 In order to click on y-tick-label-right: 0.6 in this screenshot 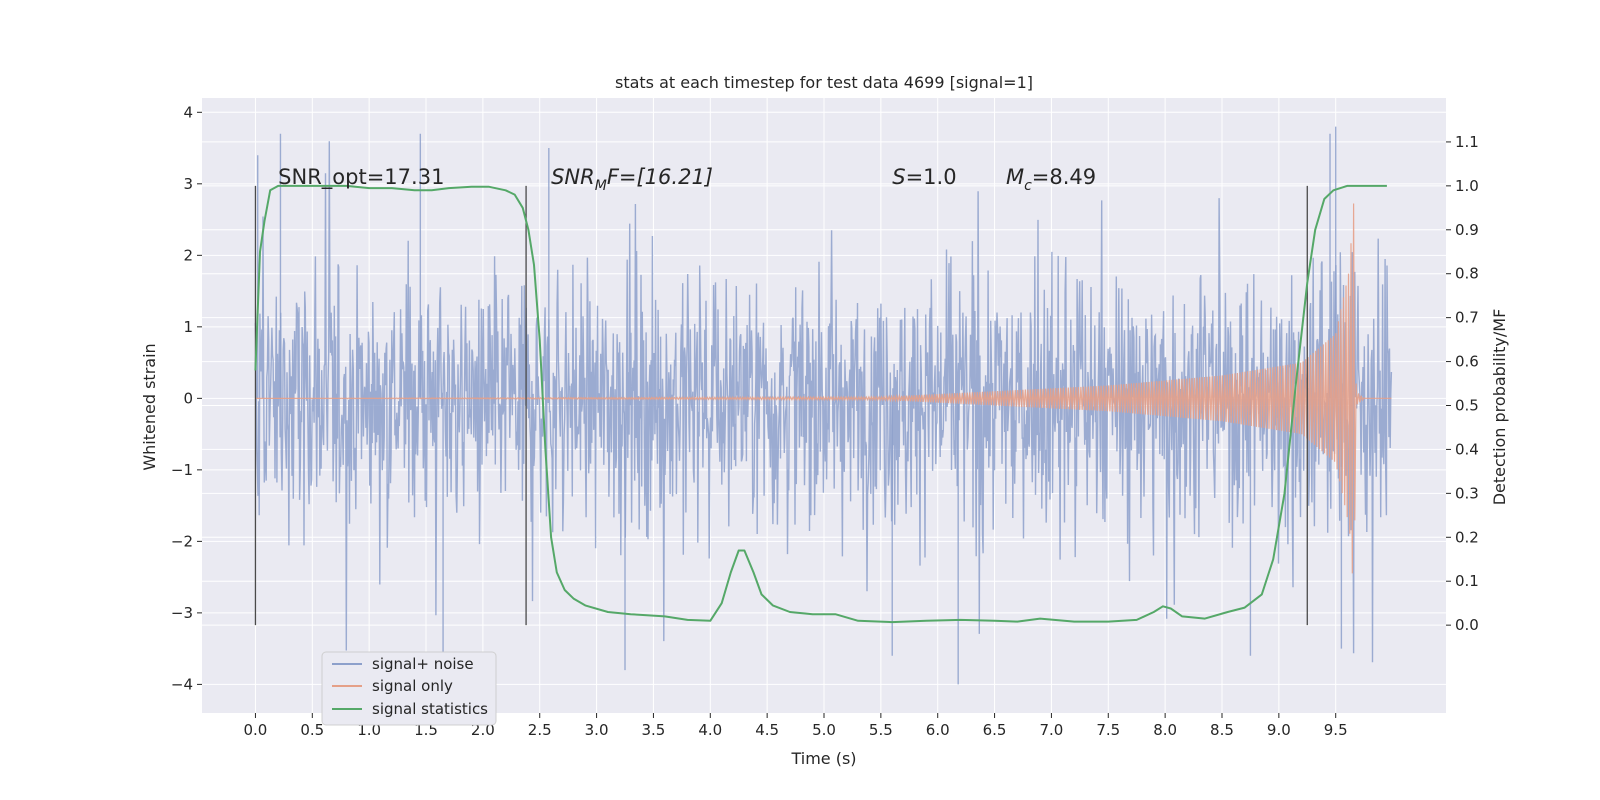, I will do `click(1467, 362)`.